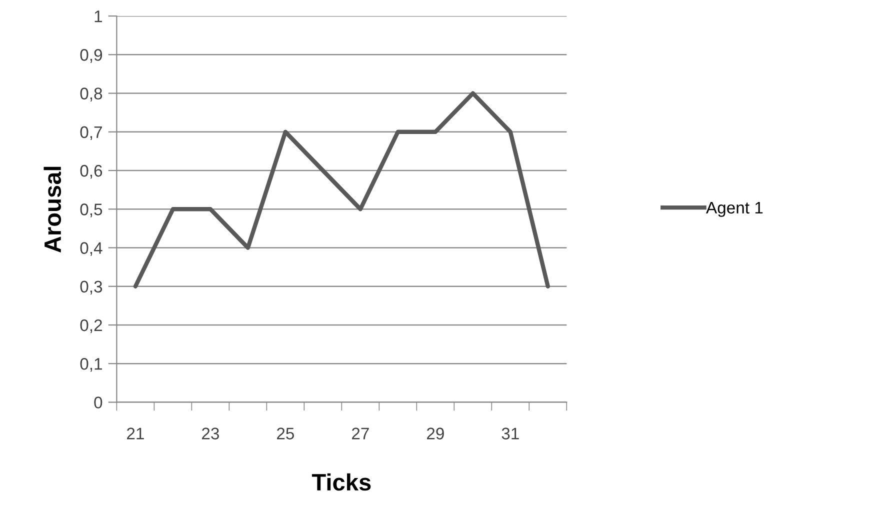 The image size is (884, 517). Describe the element at coordinates (91, 287) in the screenshot. I see `y-tick-label: 0,3` at that location.